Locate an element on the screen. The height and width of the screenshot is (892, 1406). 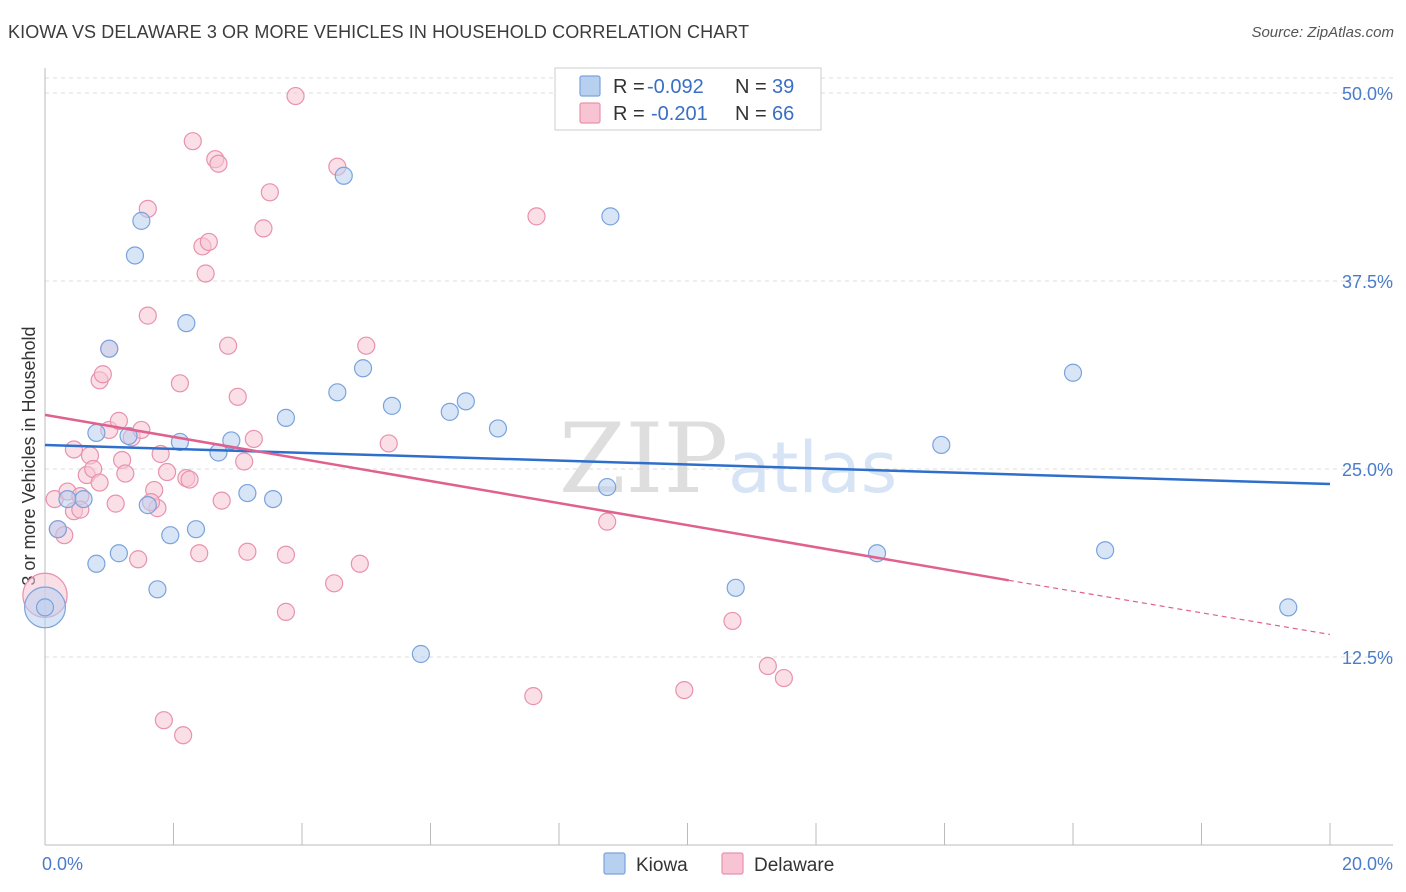
legend-r-value: -0.201 is located at coordinates (679, 114).